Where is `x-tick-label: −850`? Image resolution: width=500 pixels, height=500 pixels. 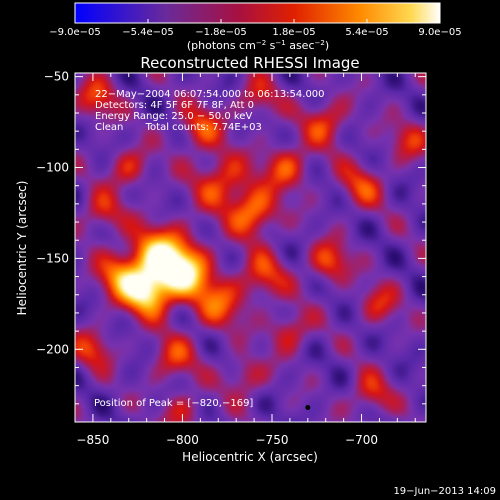 x-tick-label: −850 is located at coordinates (92, 440).